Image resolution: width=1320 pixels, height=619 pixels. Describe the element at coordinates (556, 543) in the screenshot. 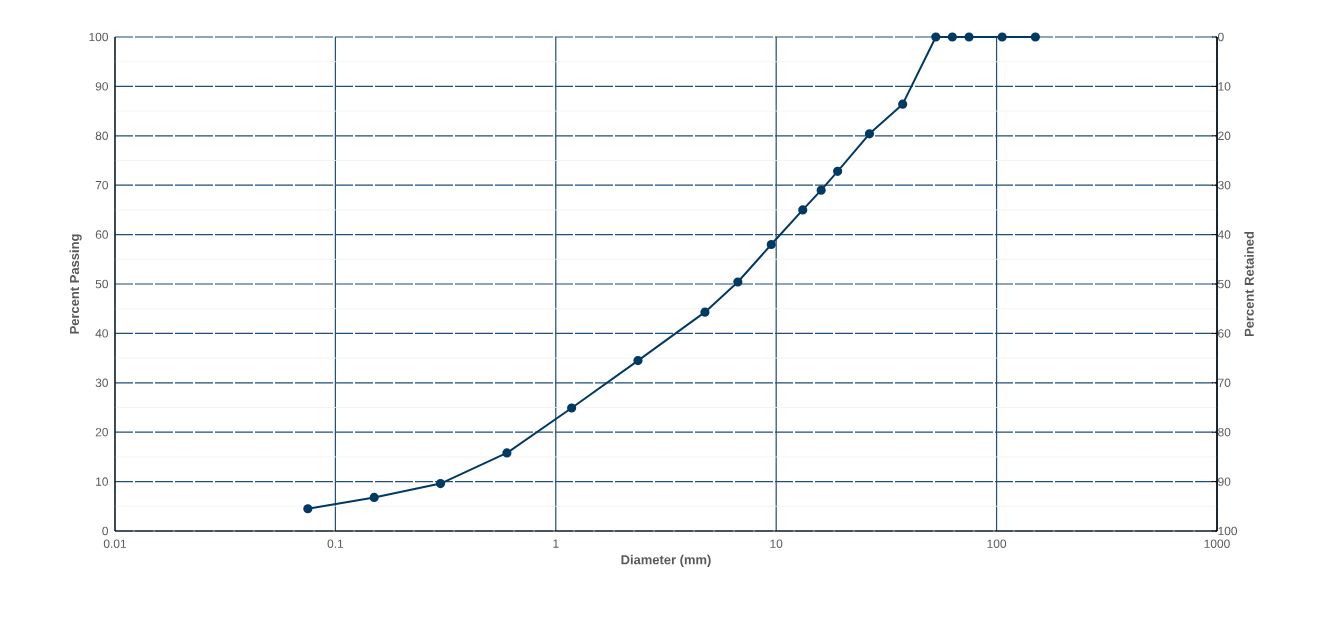

I see `x-tick-label: 1` at that location.